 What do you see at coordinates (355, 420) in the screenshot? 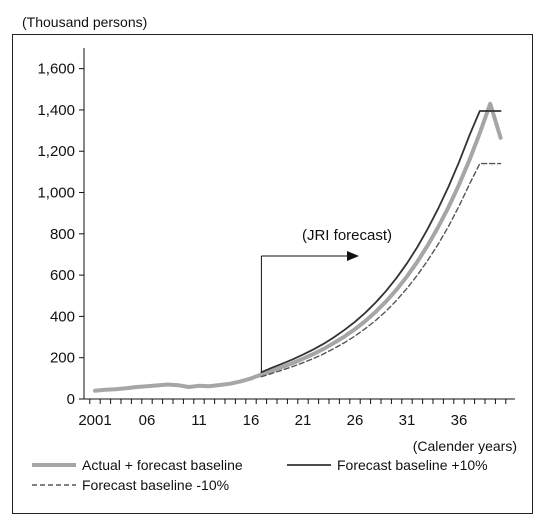
I see `x-tick-label: 26` at bounding box center [355, 420].